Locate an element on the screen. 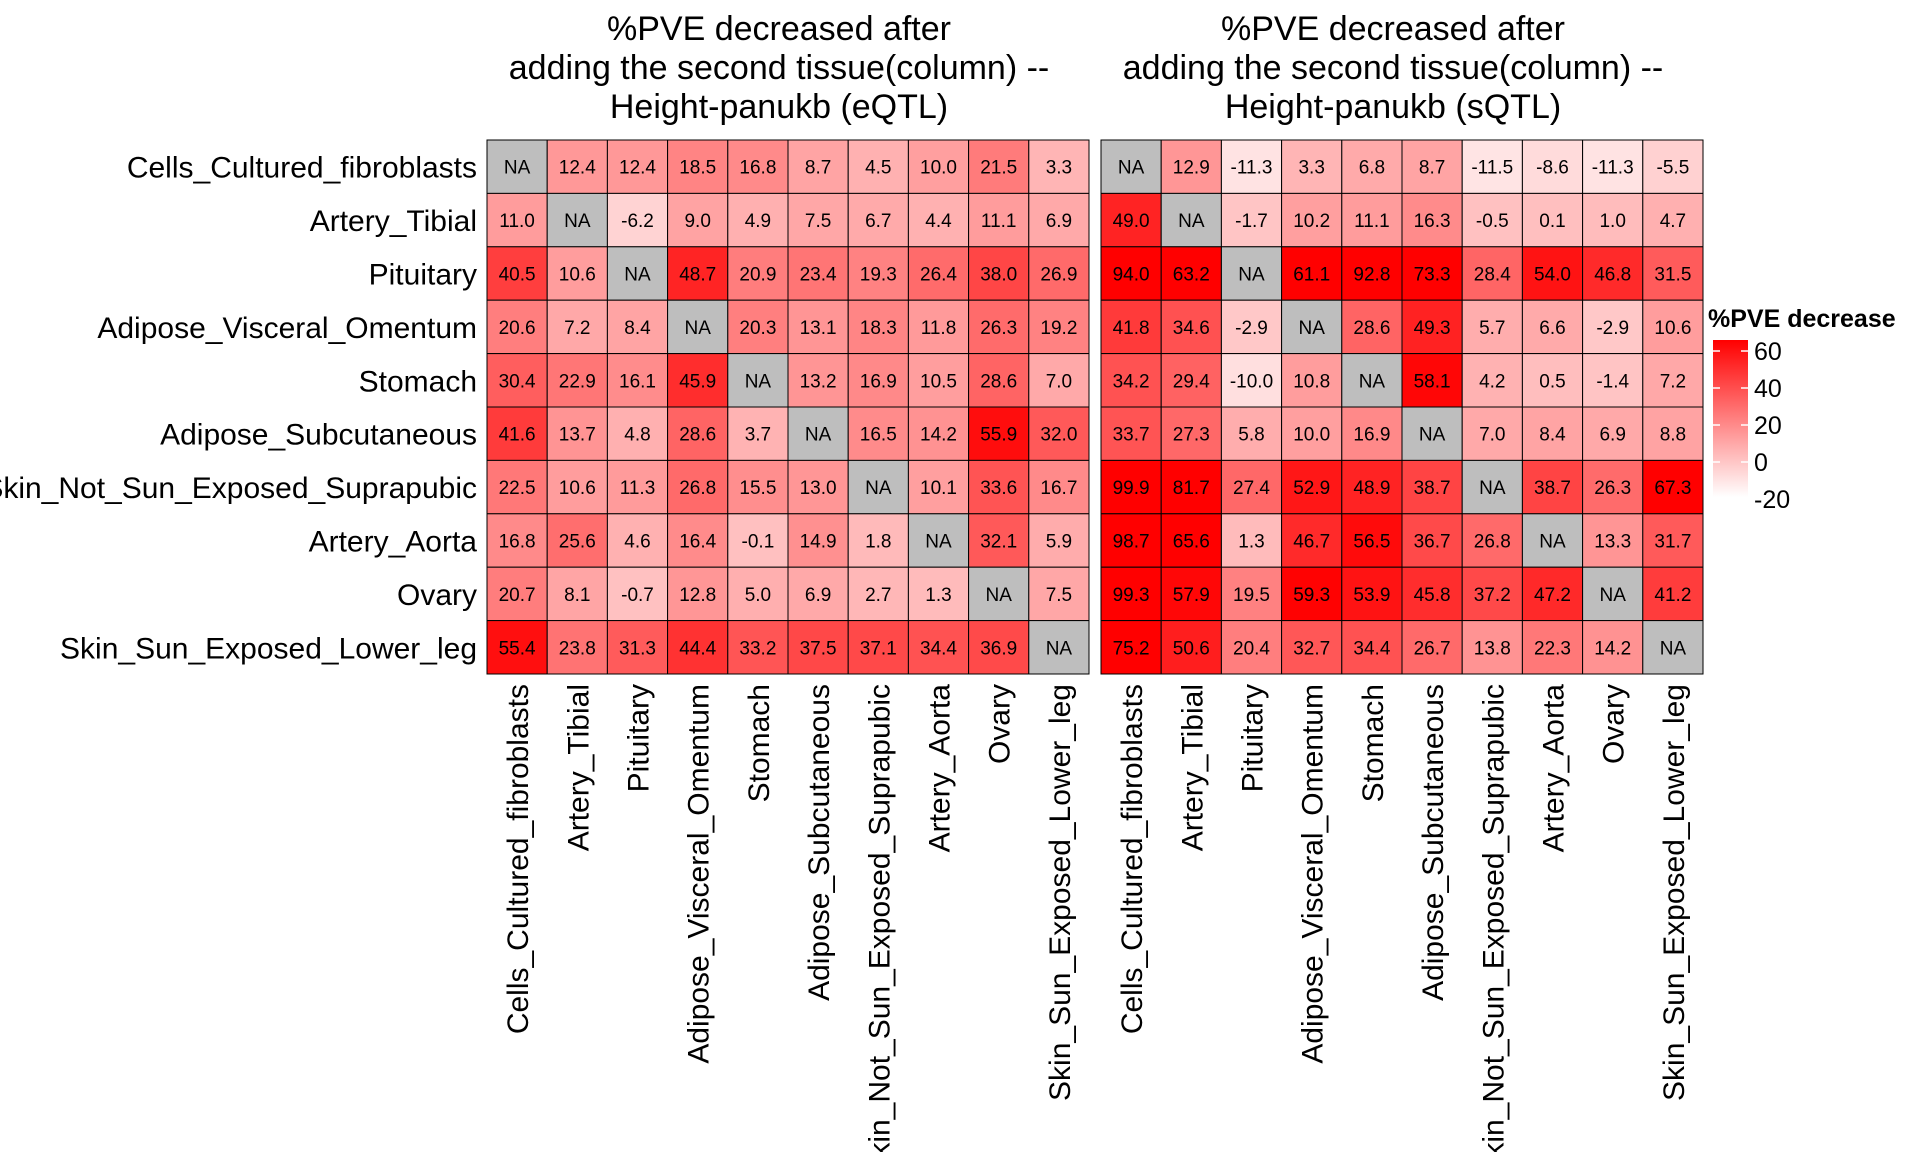  cell-value-label: -2.9 is located at coordinates (1612, 328).